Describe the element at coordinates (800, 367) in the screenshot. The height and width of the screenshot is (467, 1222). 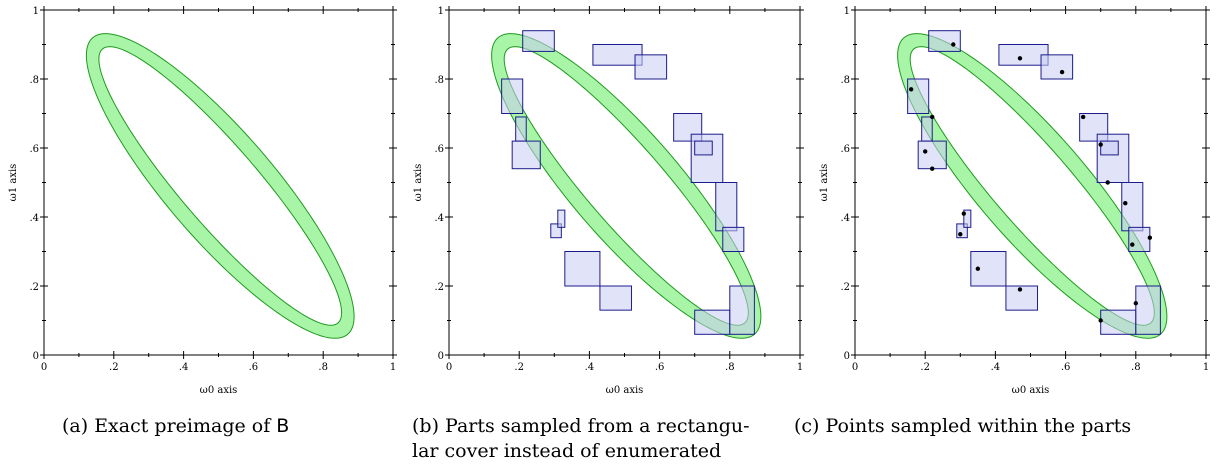
I see `x-tick-label-b: 1` at that location.